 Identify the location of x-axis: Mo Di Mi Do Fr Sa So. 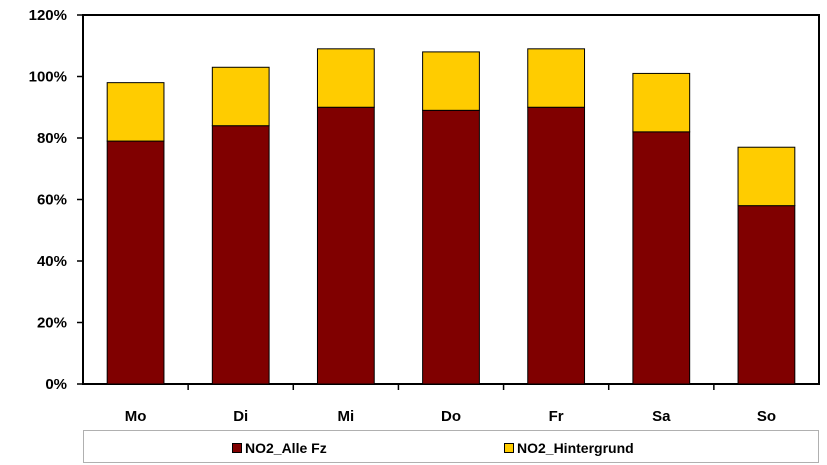
(450, 404).